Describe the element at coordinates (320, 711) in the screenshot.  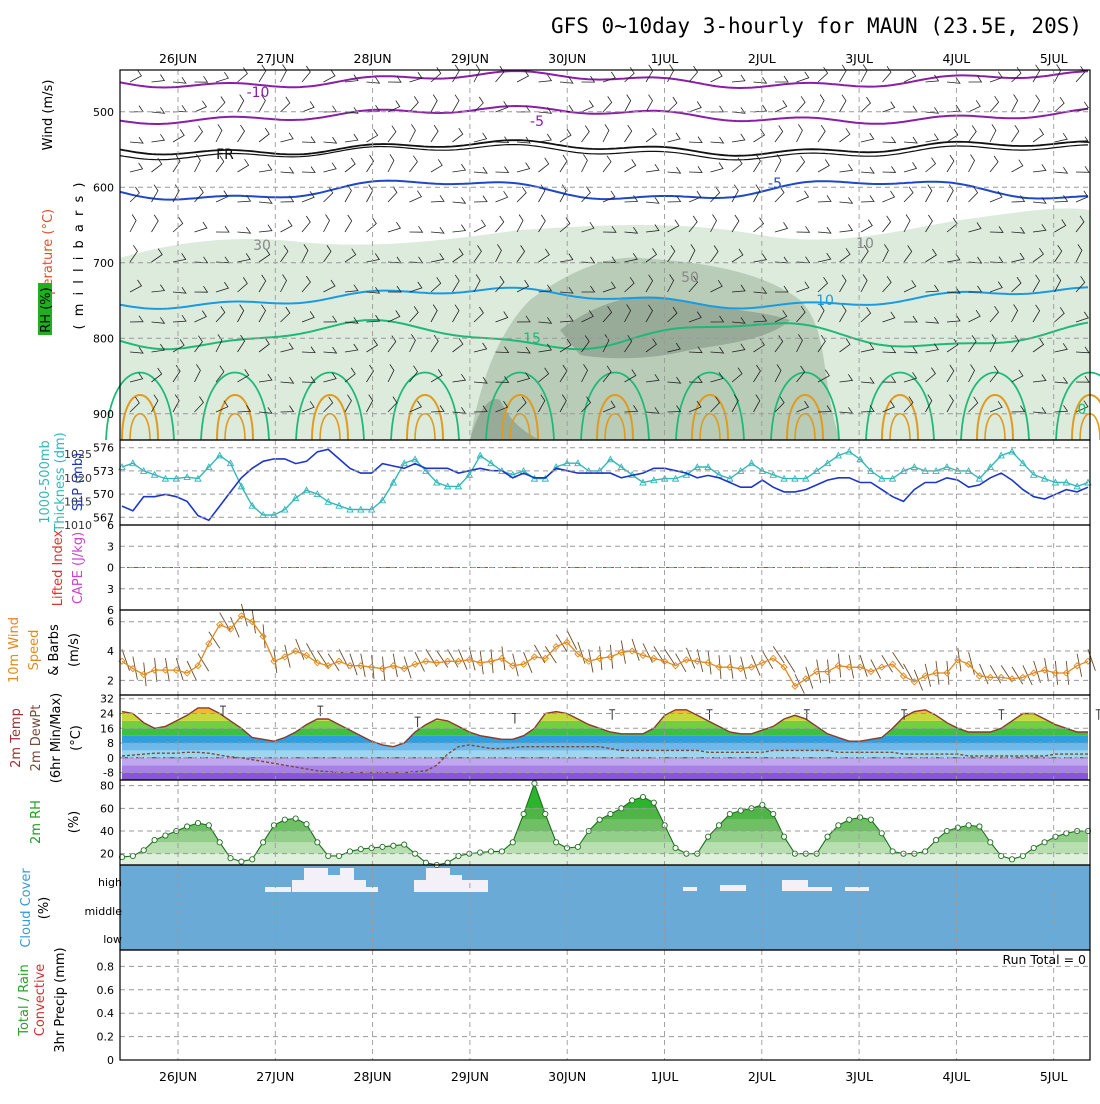
I see `max-temp-marker` at that location.